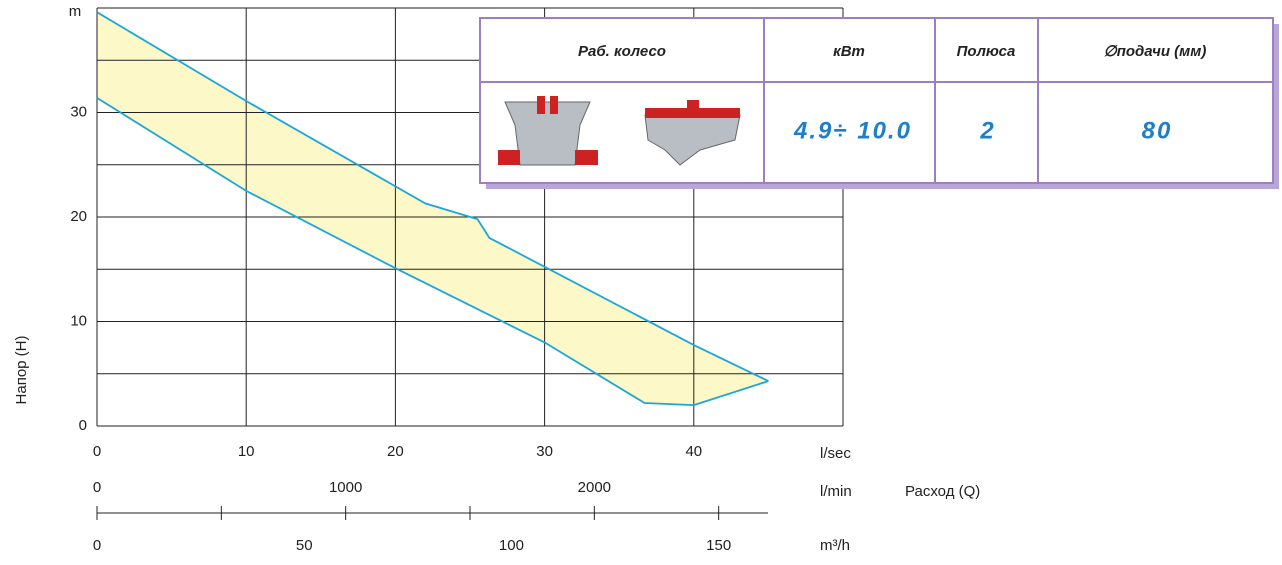  I want to click on y-tick-label: 20, so click(78, 216).